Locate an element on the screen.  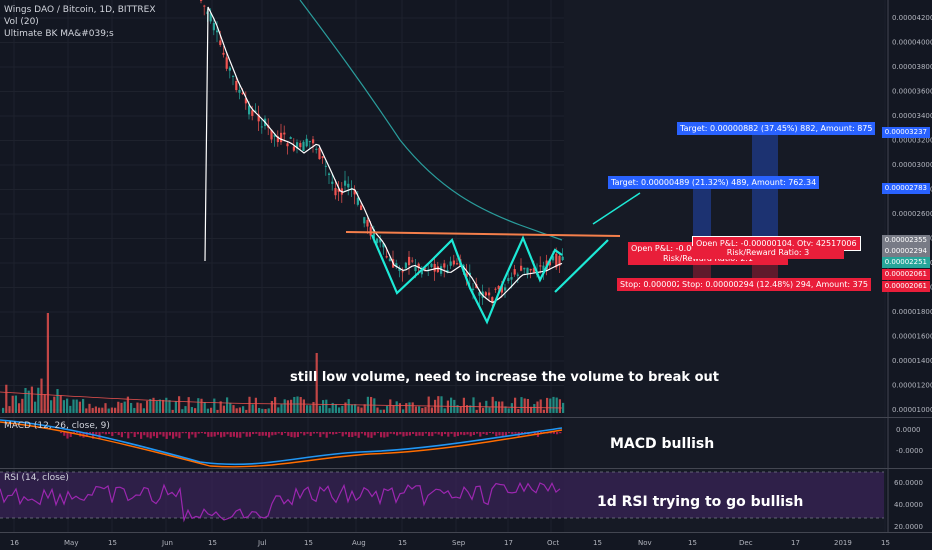
risk-reward-2-label: Risk/Reward Ratio: 3 is located at coordinates (768, 252).